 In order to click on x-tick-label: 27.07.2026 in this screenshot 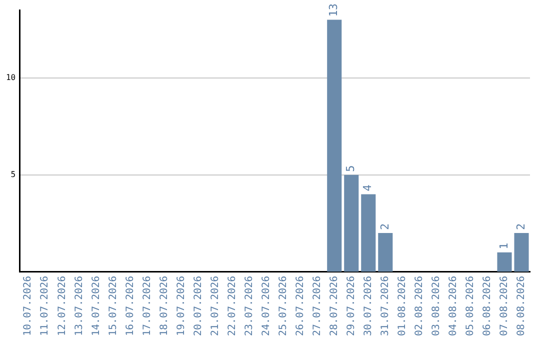, I will do `click(317, 306)`.